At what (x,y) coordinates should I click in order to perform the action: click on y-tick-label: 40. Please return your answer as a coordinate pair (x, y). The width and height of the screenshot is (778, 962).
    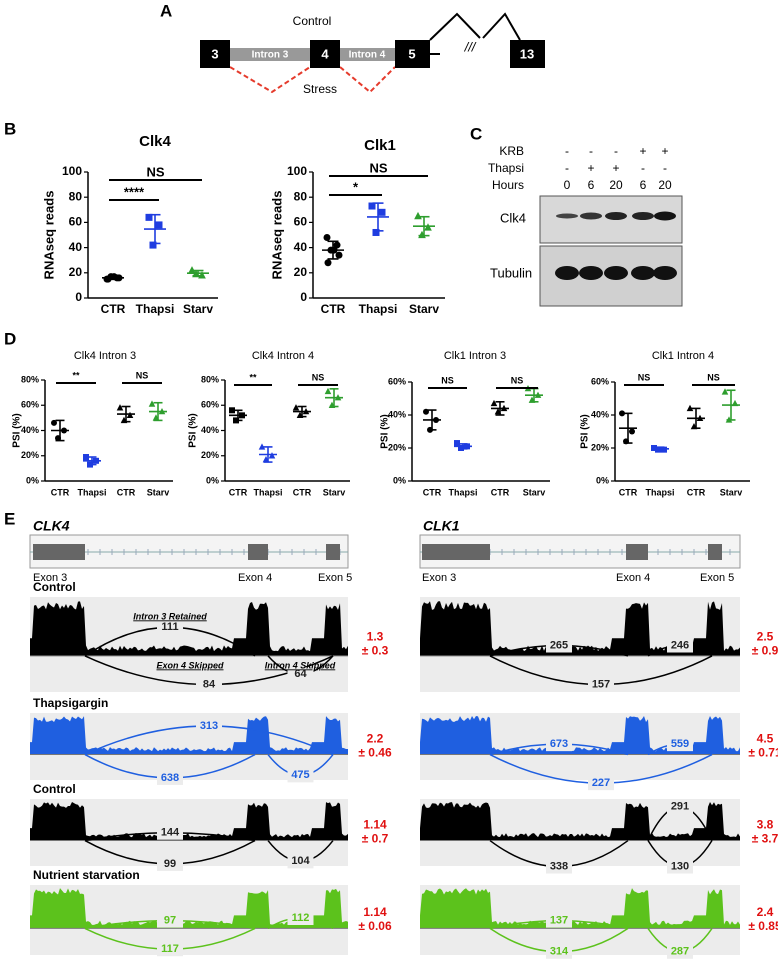
    Looking at the image, I should click on (76, 247).